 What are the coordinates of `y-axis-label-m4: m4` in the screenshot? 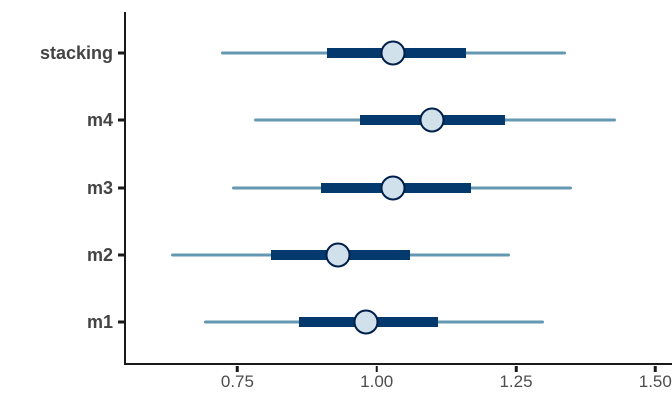 It's located at (99, 120).